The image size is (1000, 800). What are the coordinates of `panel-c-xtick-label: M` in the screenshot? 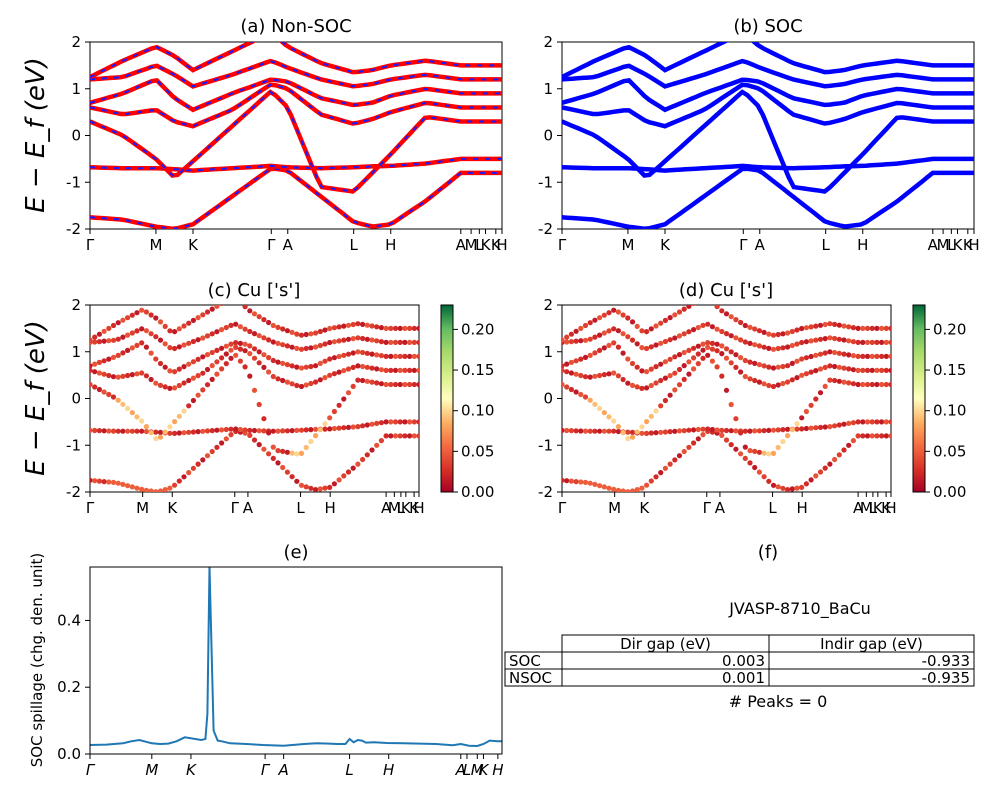 It's located at (142, 508).